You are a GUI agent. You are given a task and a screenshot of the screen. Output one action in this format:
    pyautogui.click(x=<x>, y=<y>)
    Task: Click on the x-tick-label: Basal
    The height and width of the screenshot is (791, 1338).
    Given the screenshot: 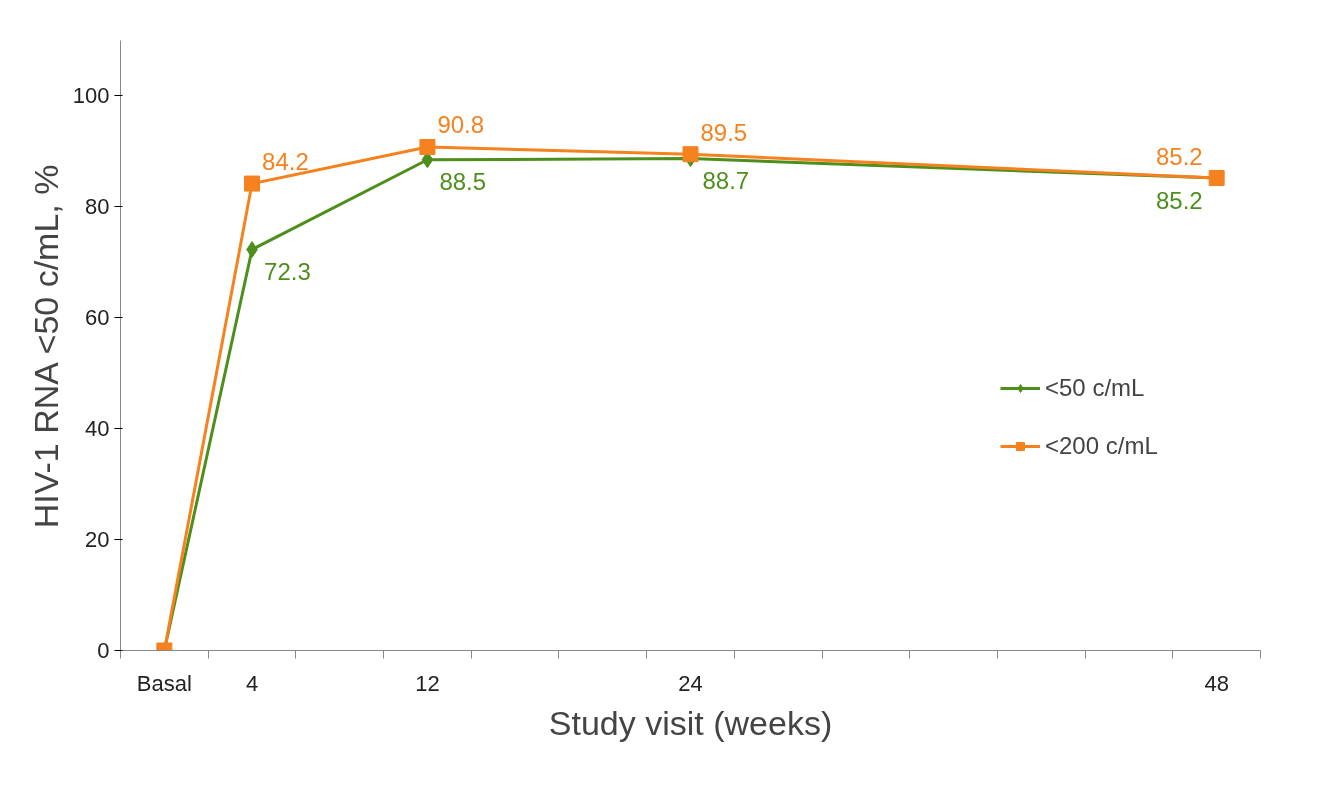 What is the action you would take?
    pyautogui.click(x=164, y=683)
    